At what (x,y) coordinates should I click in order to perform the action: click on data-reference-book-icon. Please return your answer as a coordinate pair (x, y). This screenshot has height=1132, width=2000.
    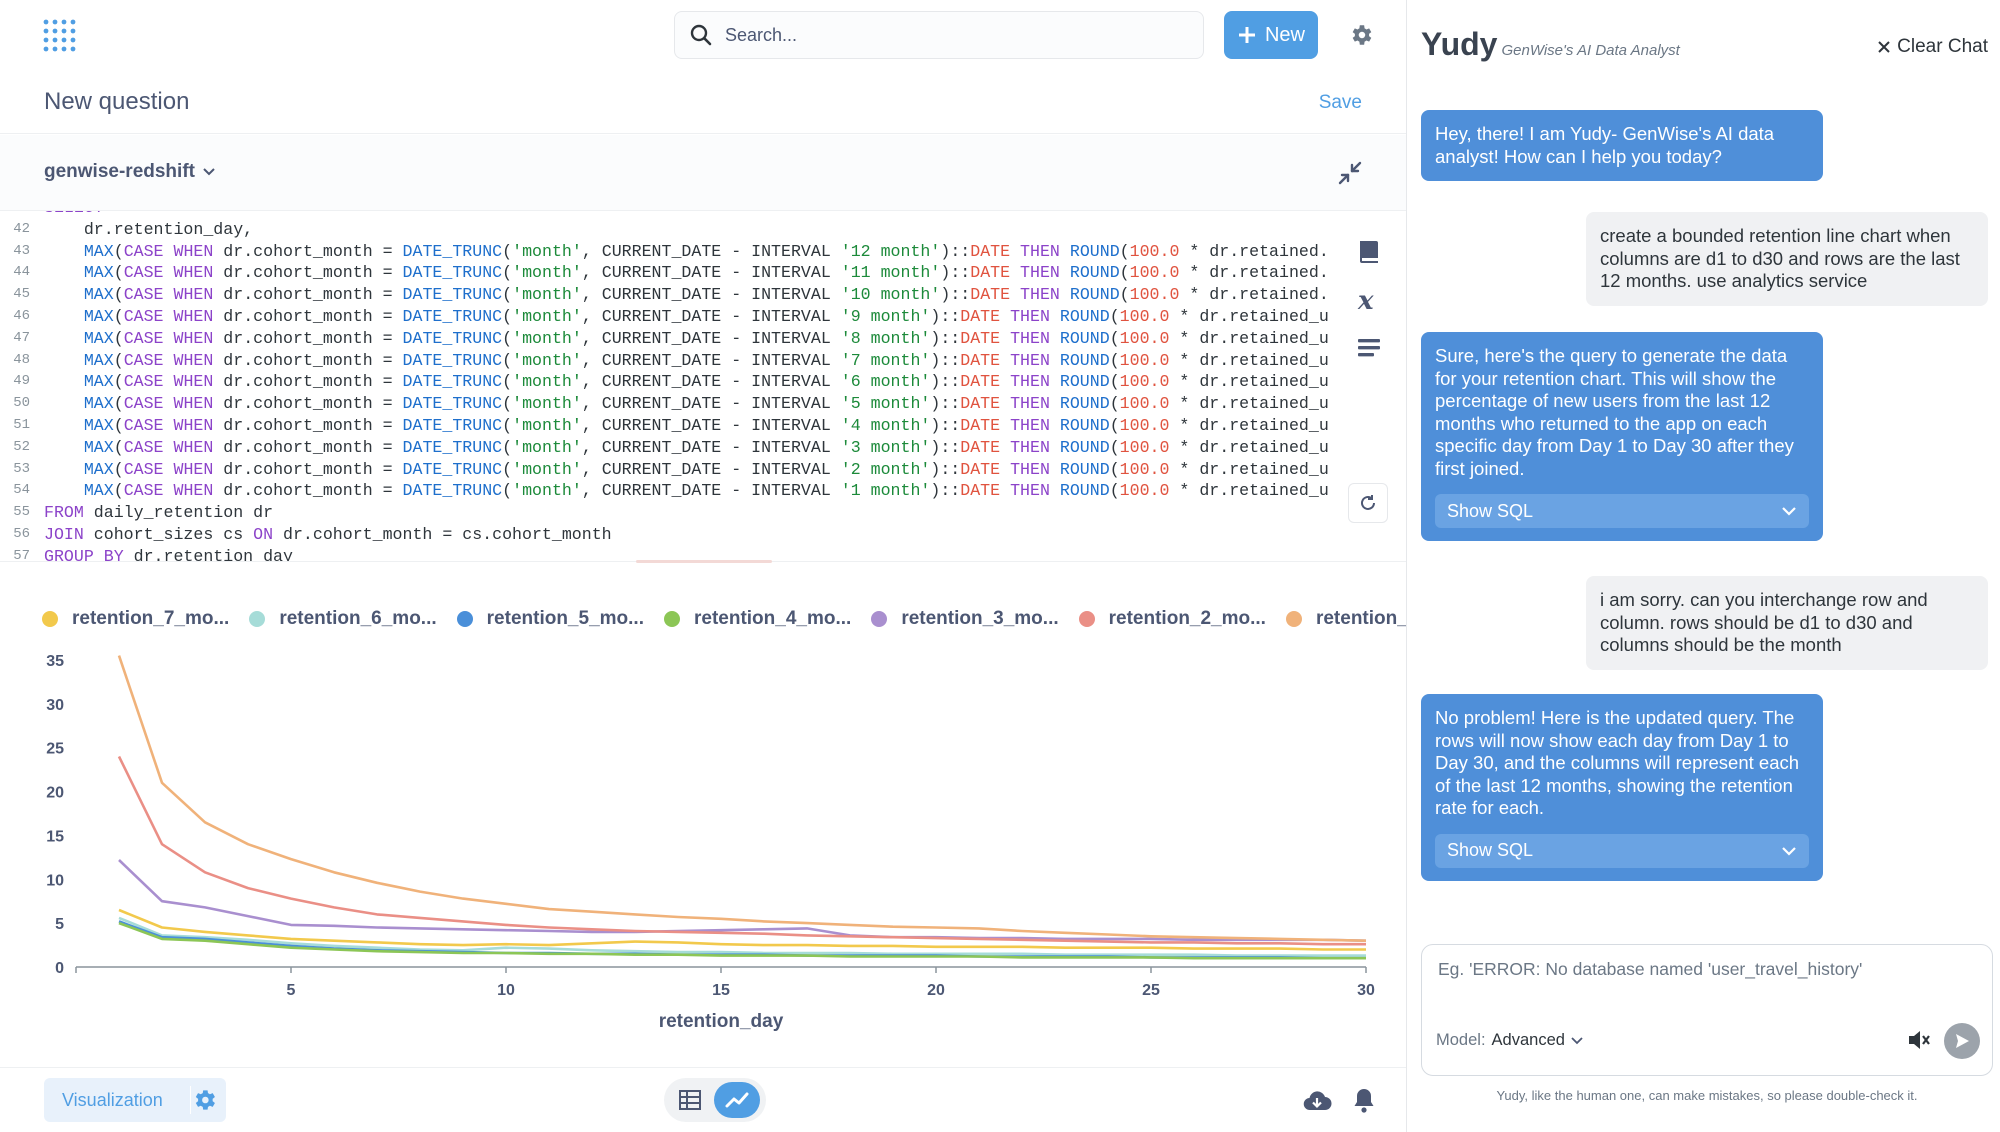
    Looking at the image, I should click on (1369, 252).